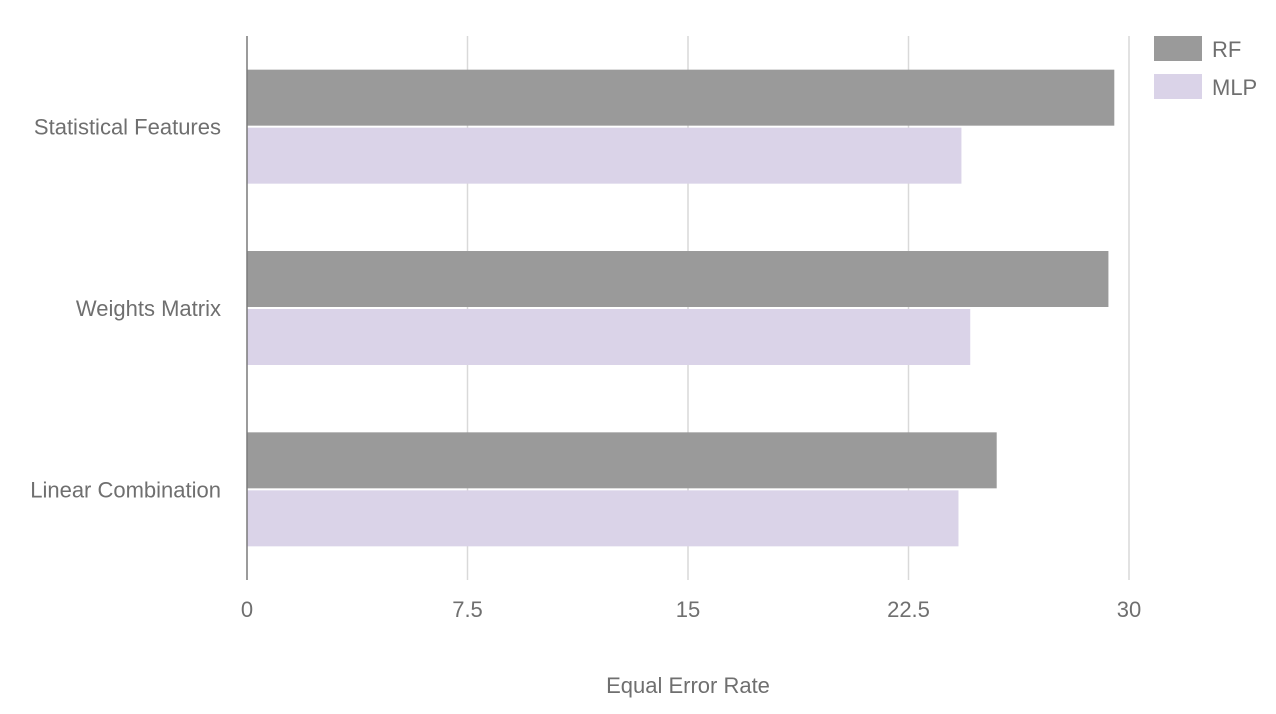  Describe the element at coordinates (148, 308) in the screenshot. I see `category-label: Weights Matrix` at that location.